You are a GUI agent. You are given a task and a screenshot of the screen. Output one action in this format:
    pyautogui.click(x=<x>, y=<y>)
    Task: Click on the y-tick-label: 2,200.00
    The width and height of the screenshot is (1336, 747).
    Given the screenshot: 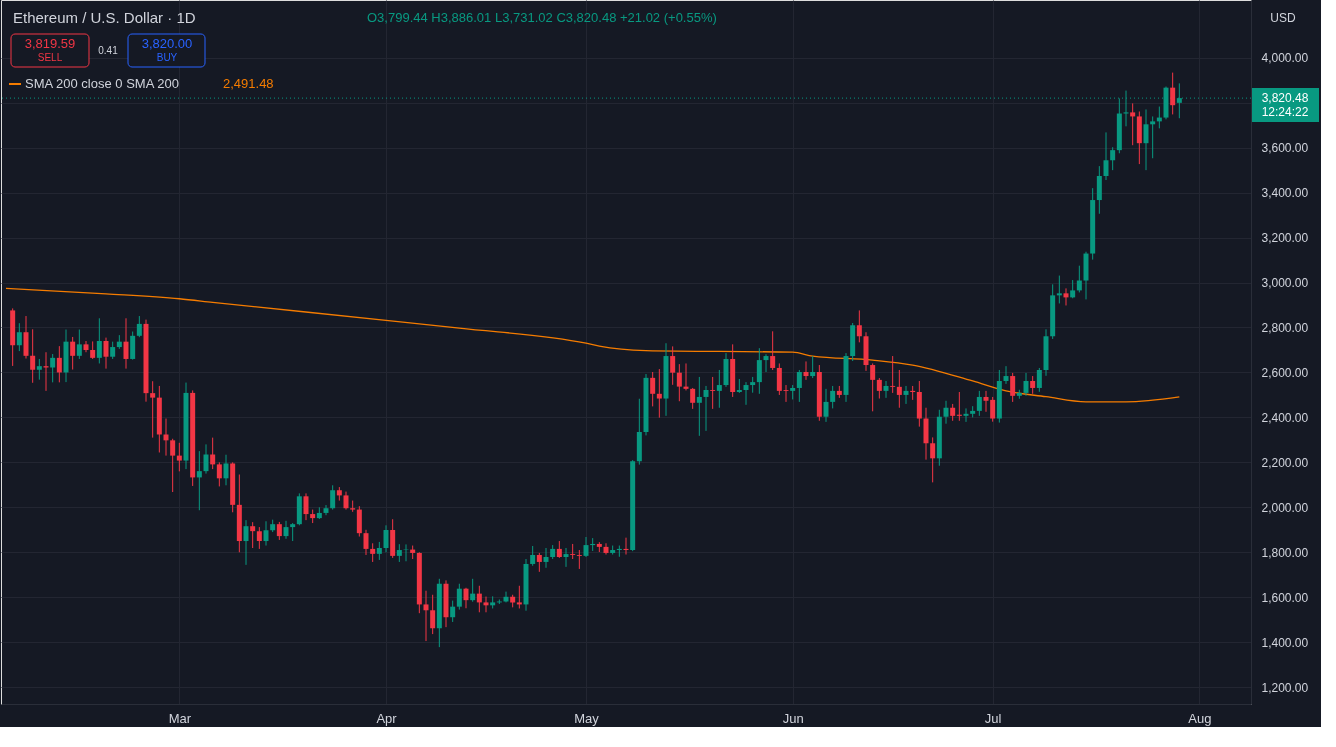 What is the action you would take?
    pyautogui.click(x=1285, y=462)
    